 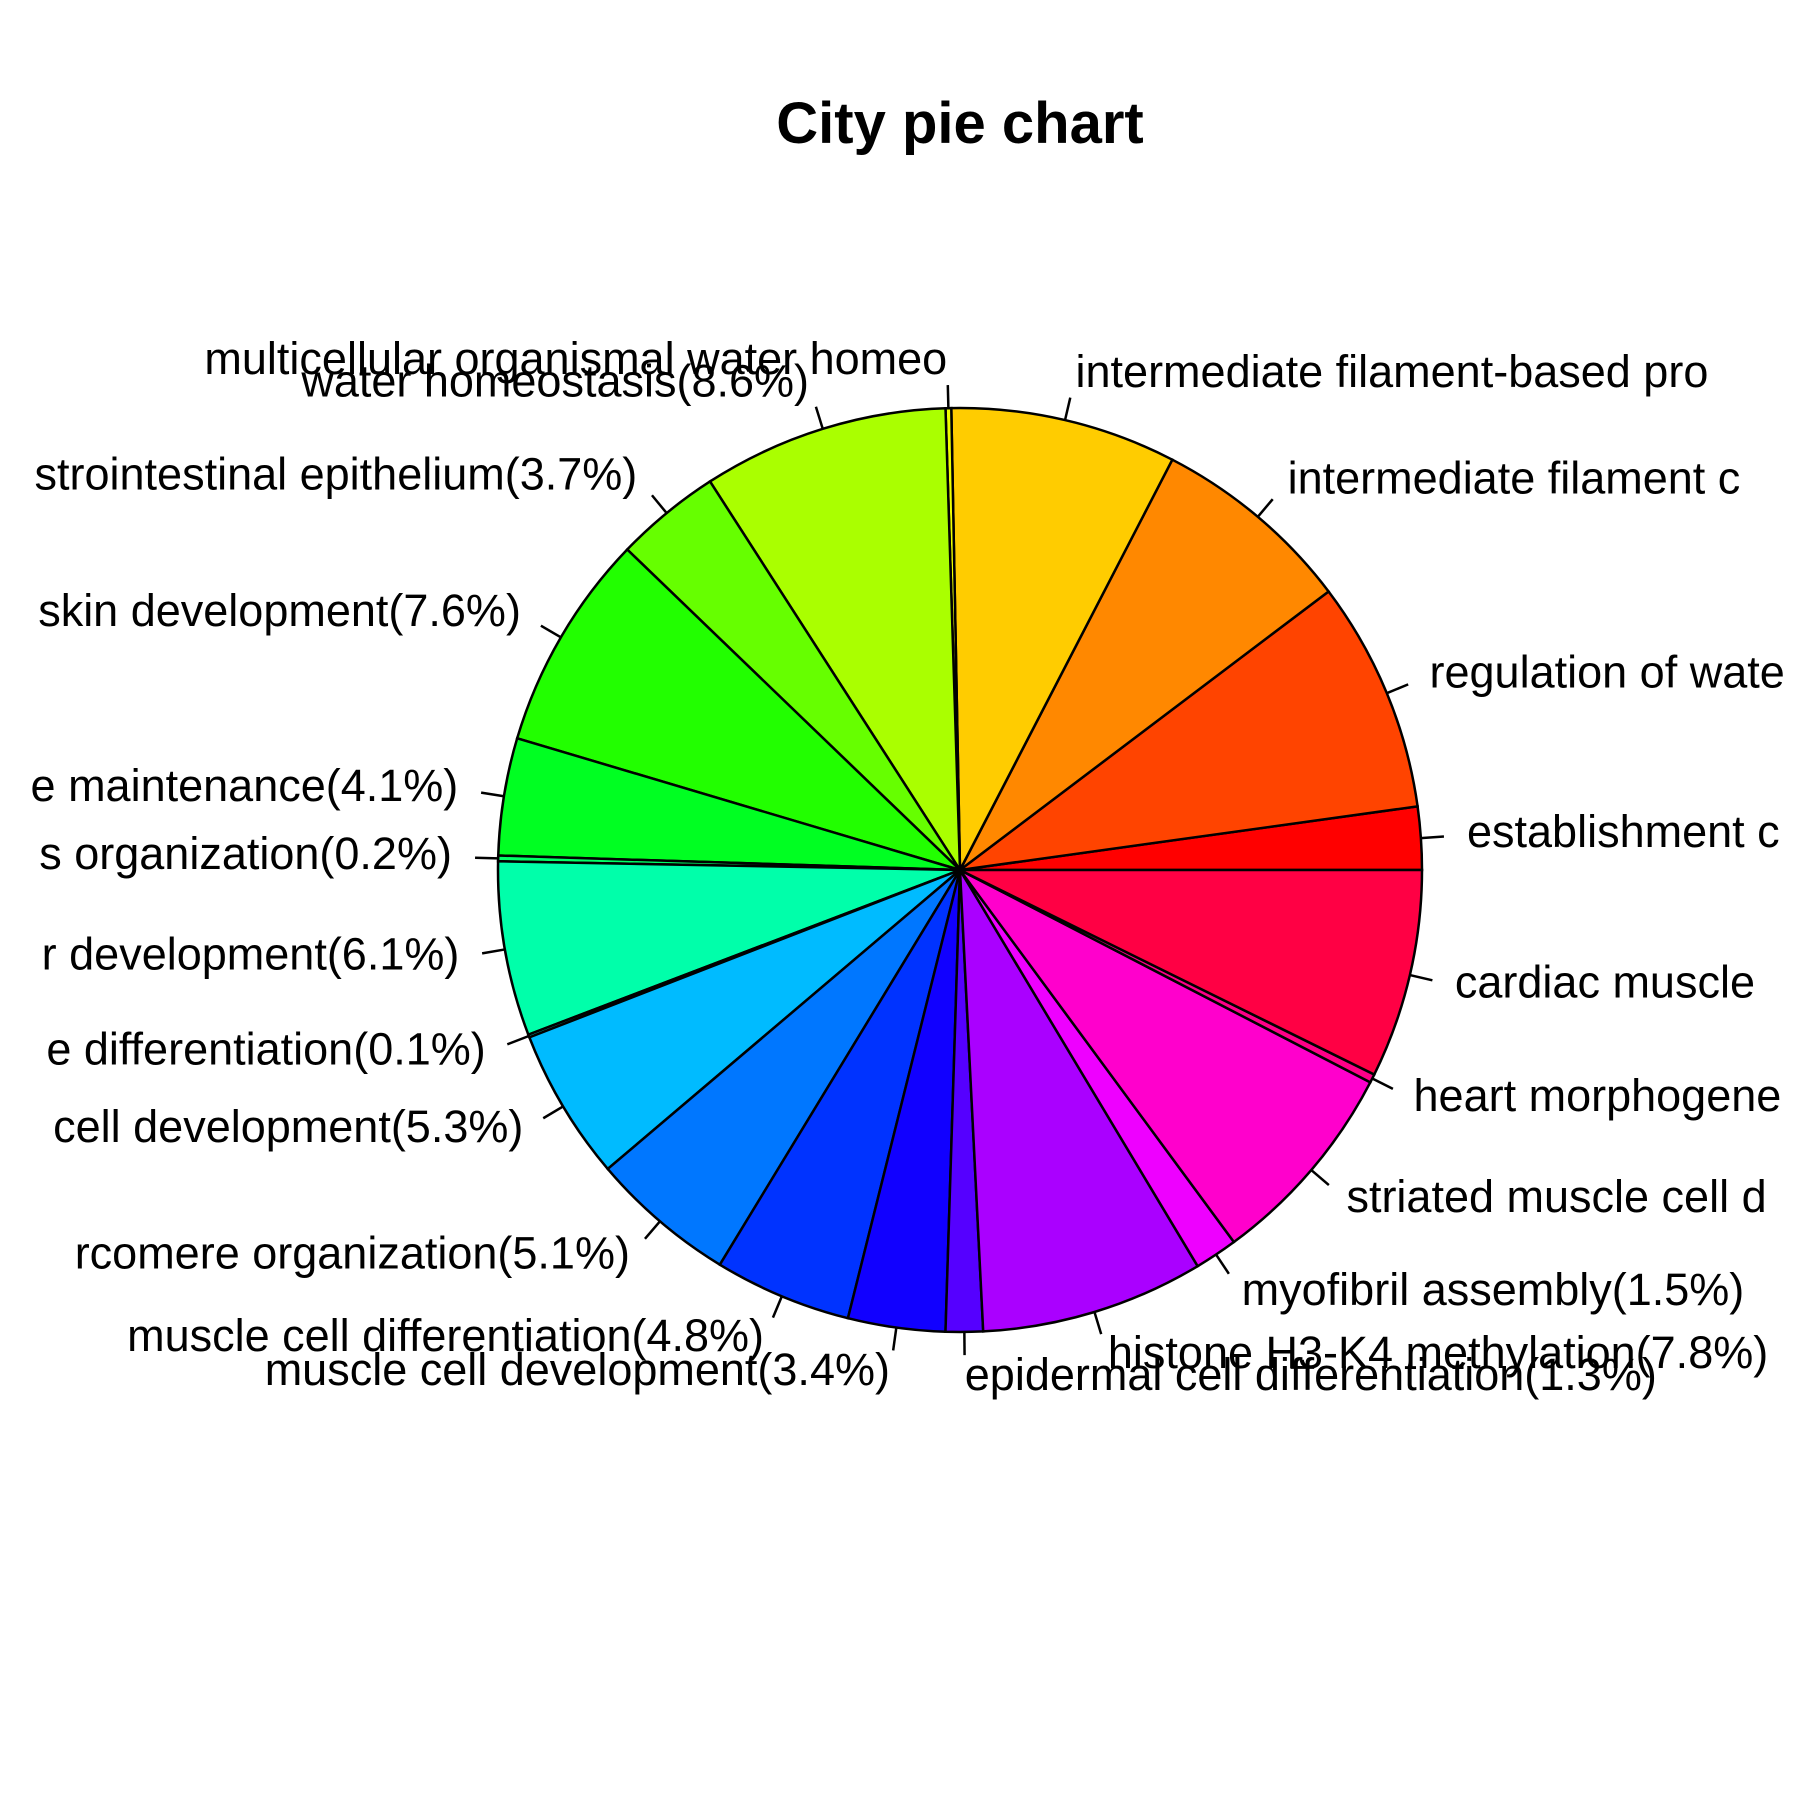 I want to click on slice-label: water homeostasis(8.6%), so click(x=554, y=381).